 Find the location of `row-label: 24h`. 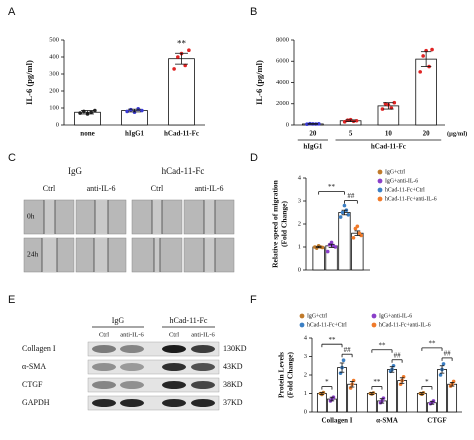

row-label: 24h is located at coordinates (33, 254).